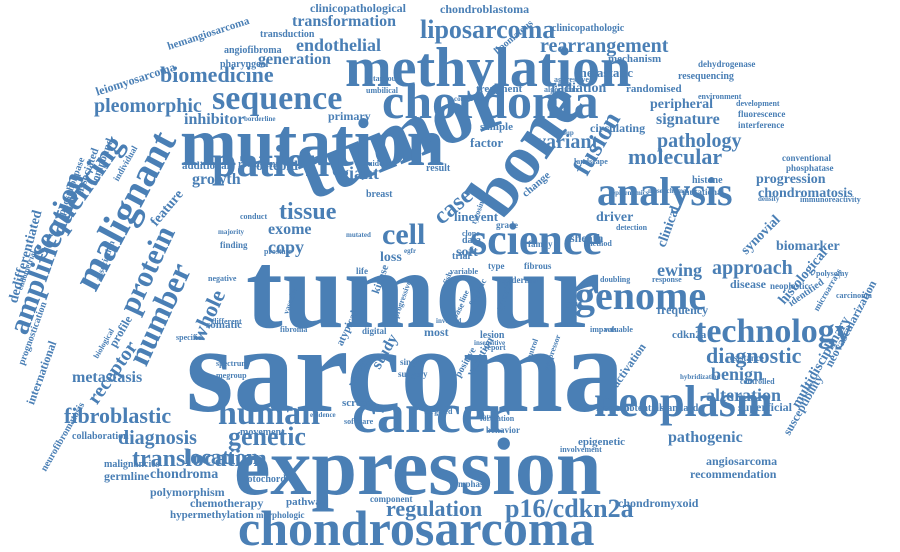 The image size is (900, 552). Describe the element at coordinates (323, 415) in the screenshot. I see `word: evidence` at that location.